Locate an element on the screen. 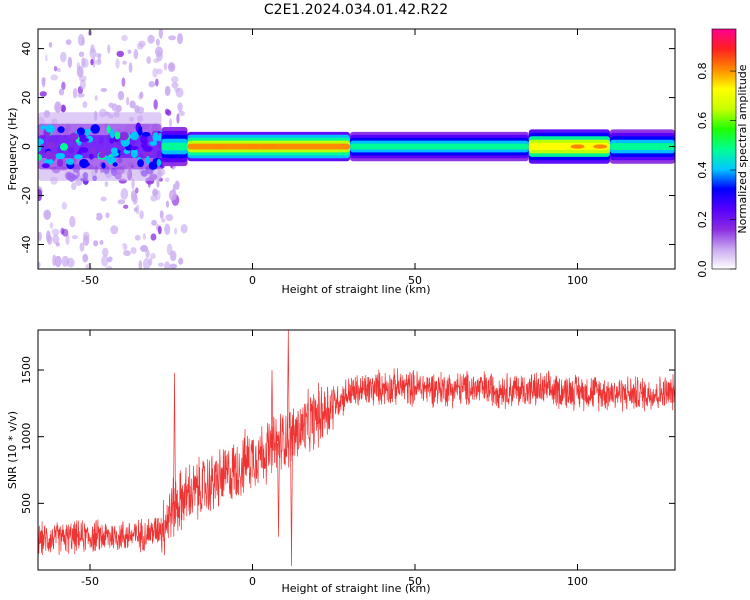  snr-y-tick-label: 1500 is located at coordinates (26, 370).